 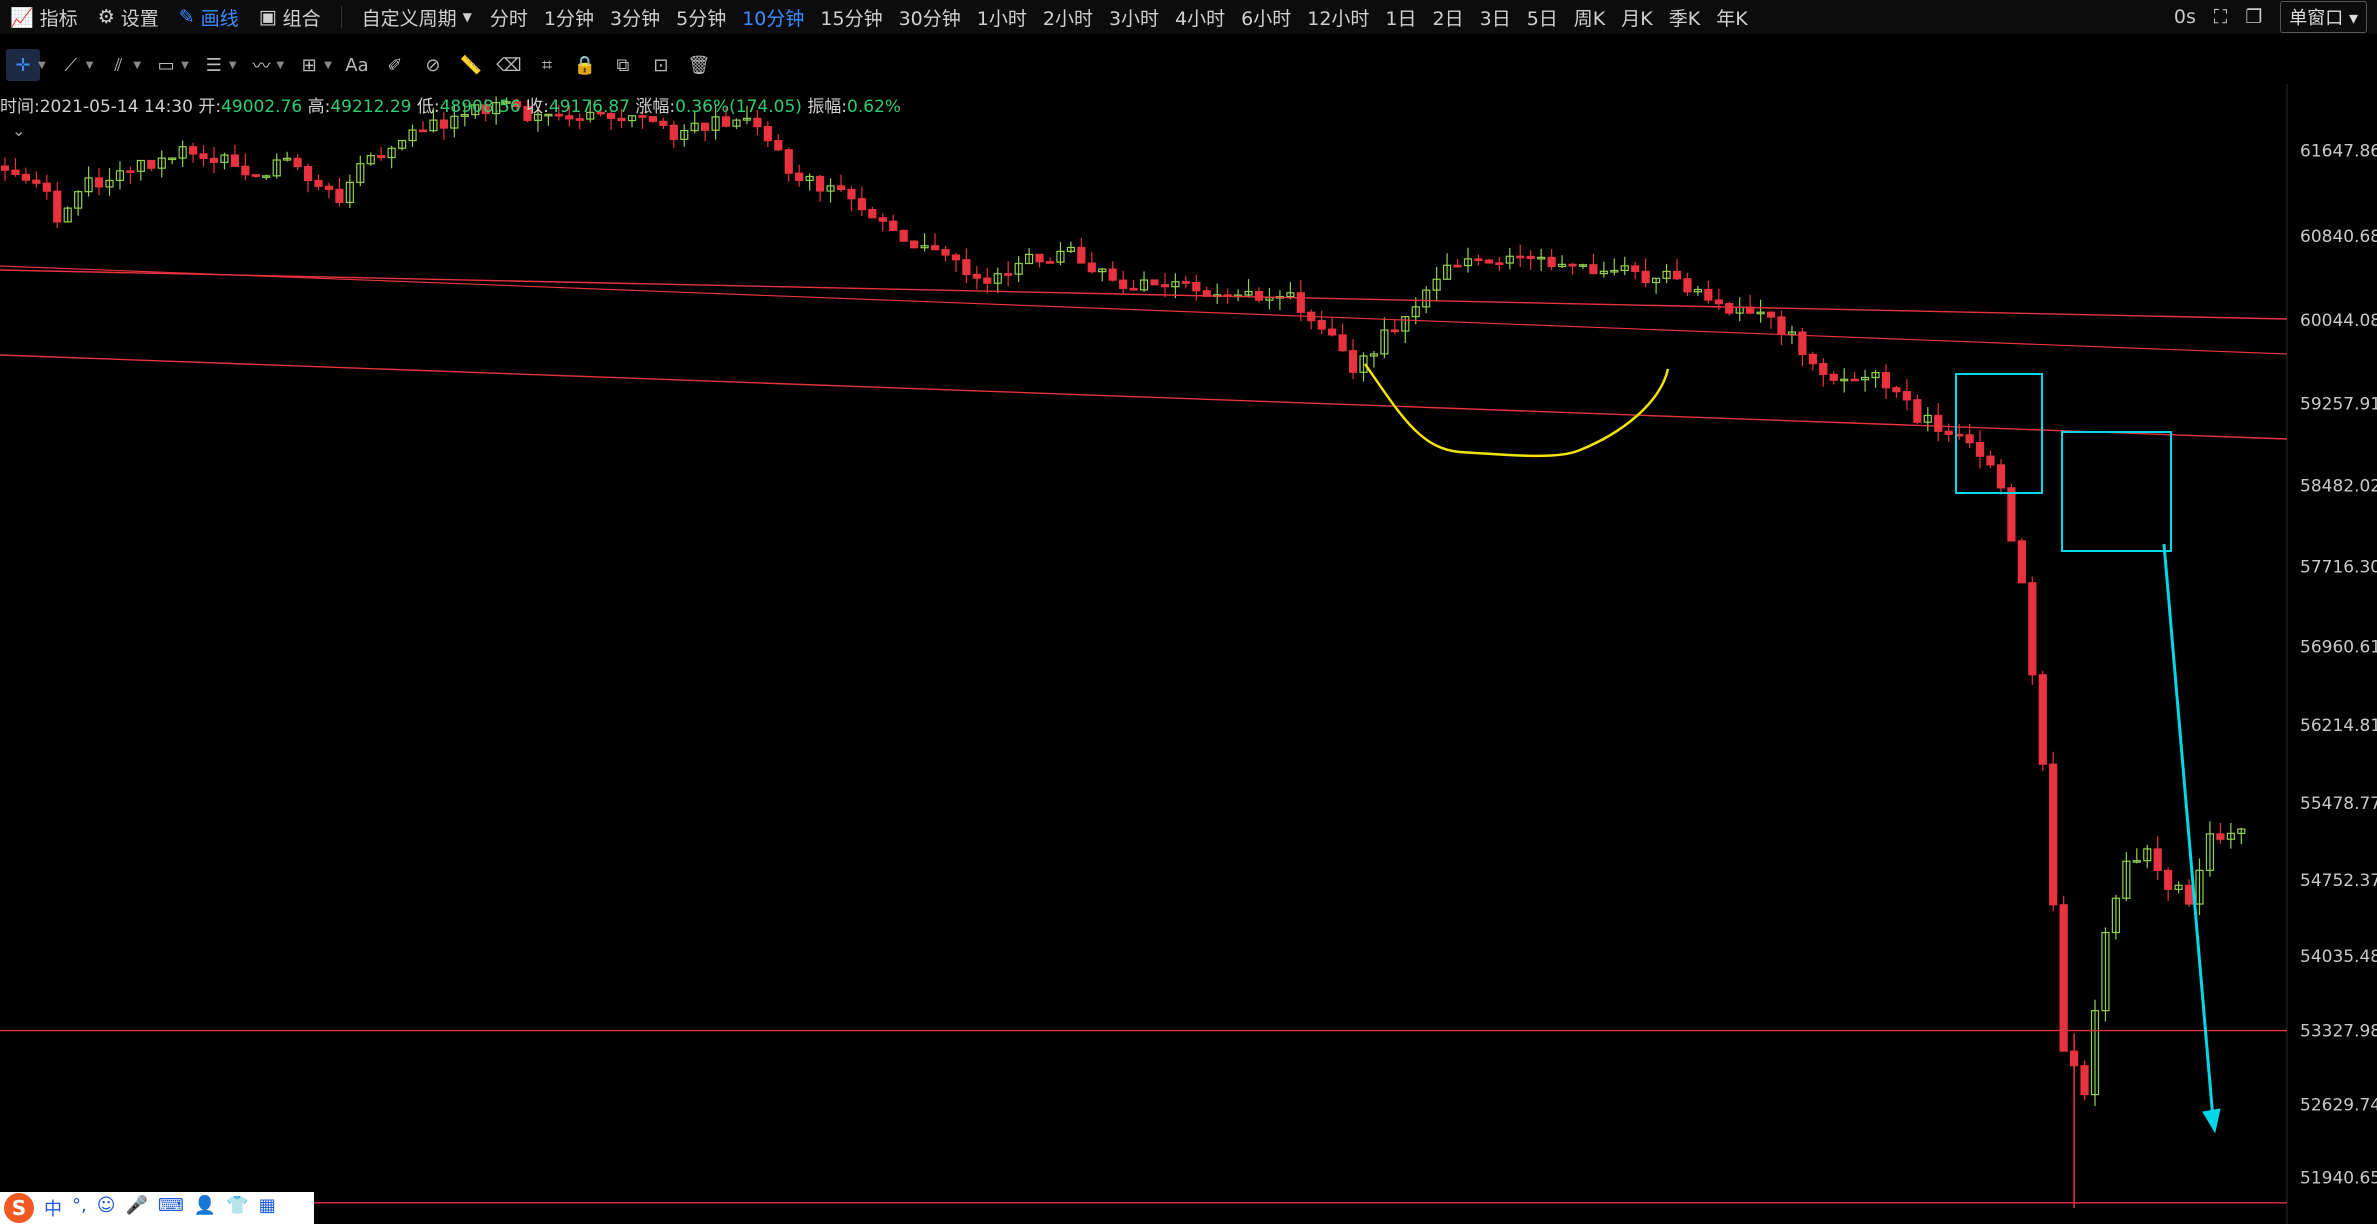 What do you see at coordinates (2188, 831) in the screenshot?
I see `arrow-line` at bounding box center [2188, 831].